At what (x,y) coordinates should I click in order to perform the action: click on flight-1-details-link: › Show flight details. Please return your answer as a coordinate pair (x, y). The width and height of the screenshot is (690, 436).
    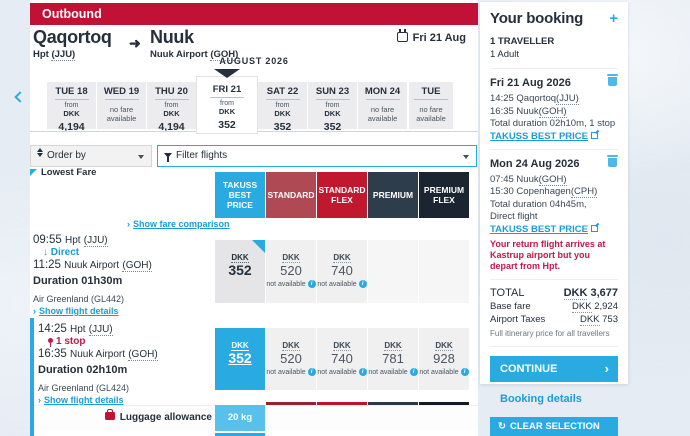
    Looking at the image, I should click on (76, 311).